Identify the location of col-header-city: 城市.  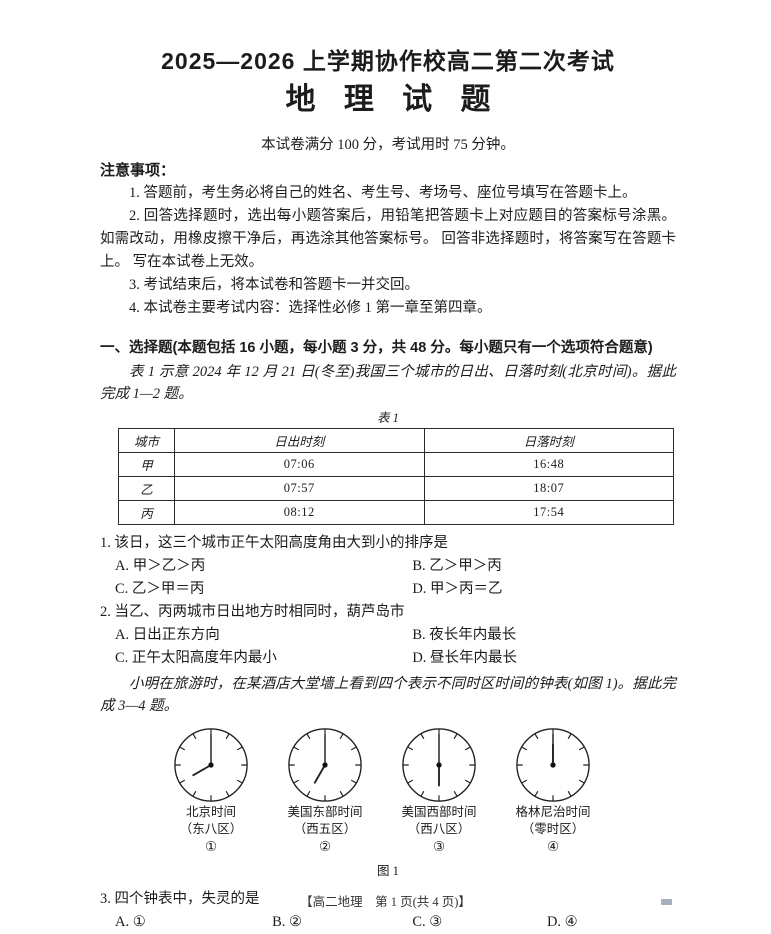
(146, 440).